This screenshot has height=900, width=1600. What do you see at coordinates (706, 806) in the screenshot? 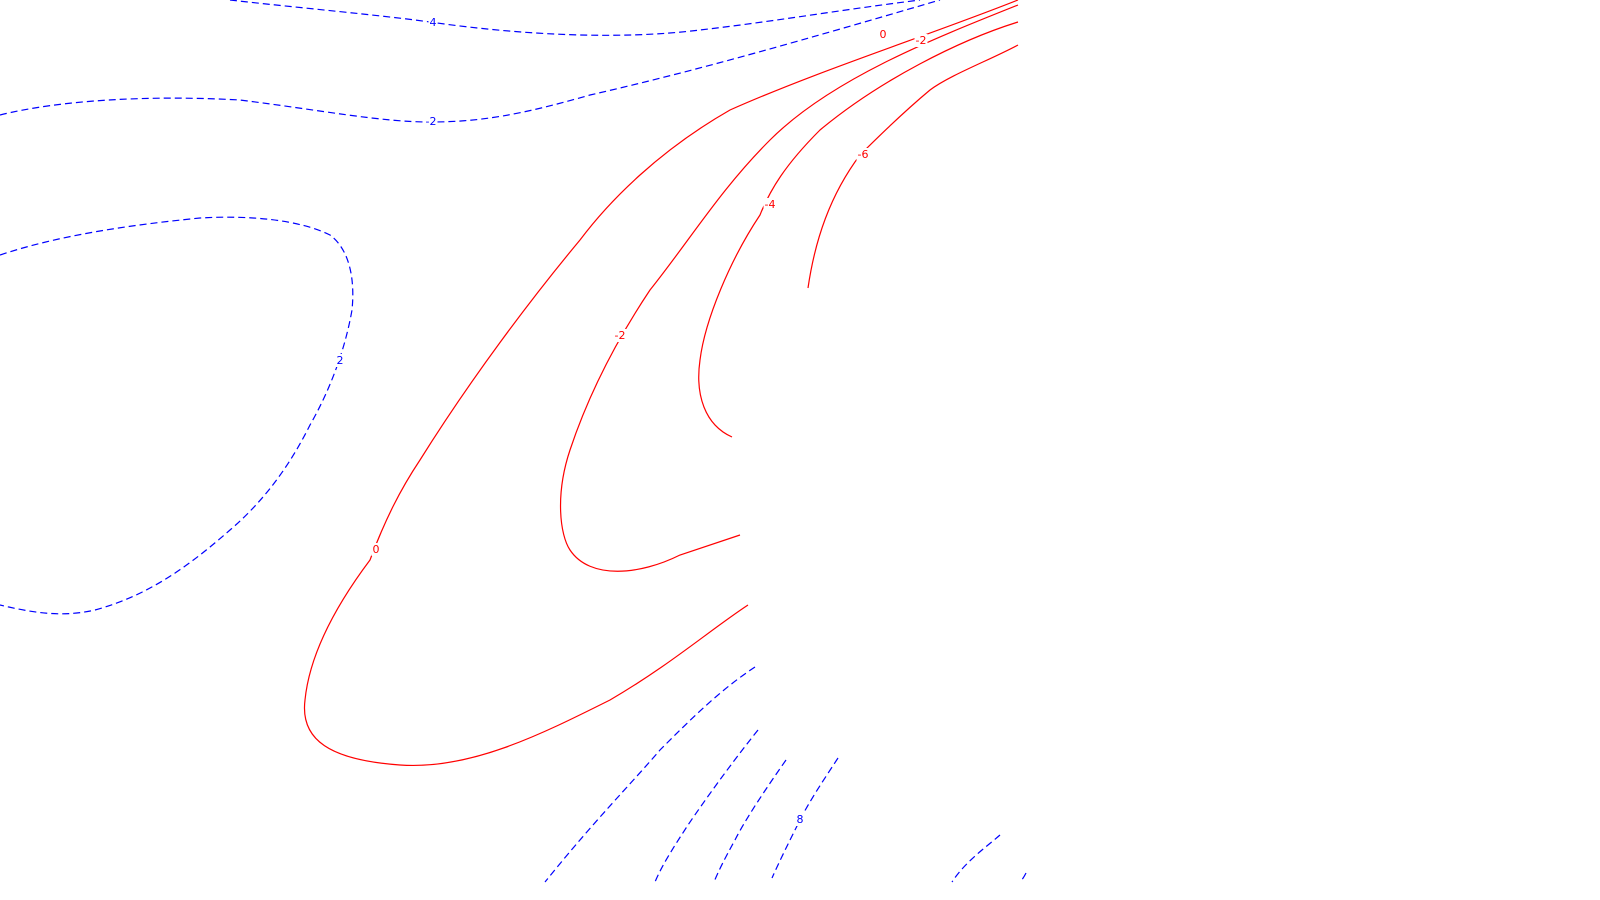
I see `contour-line-blue-b` at bounding box center [706, 806].